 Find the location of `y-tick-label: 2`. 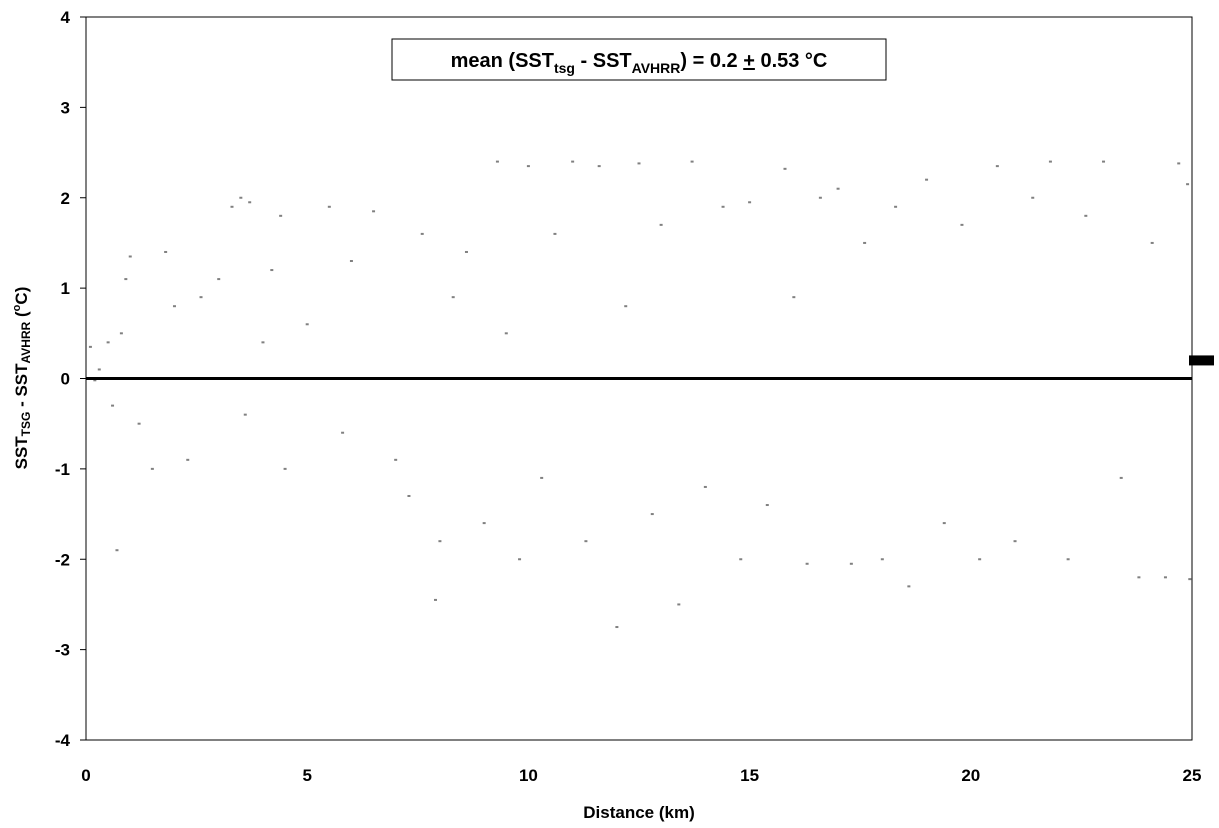

y-tick-label: 2 is located at coordinates (65, 198).